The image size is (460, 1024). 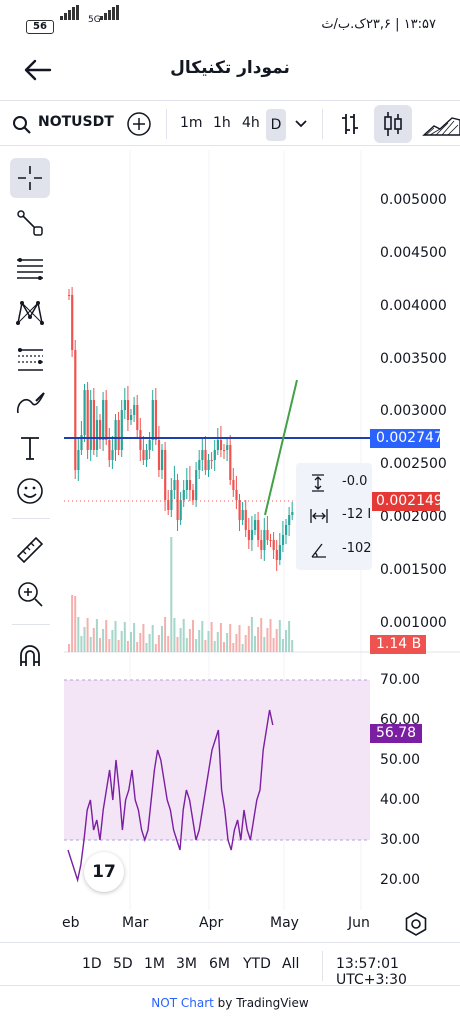 What do you see at coordinates (30, 594) in the screenshot?
I see `zoom-tool` at bounding box center [30, 594].